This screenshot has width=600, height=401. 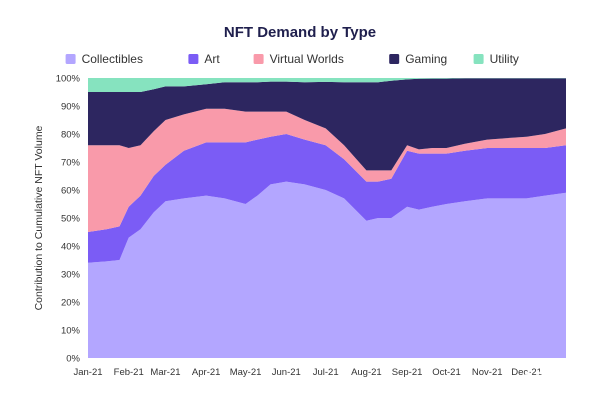 I want to click on x-tick-label: Sep-21, so click(x=407, y=372).